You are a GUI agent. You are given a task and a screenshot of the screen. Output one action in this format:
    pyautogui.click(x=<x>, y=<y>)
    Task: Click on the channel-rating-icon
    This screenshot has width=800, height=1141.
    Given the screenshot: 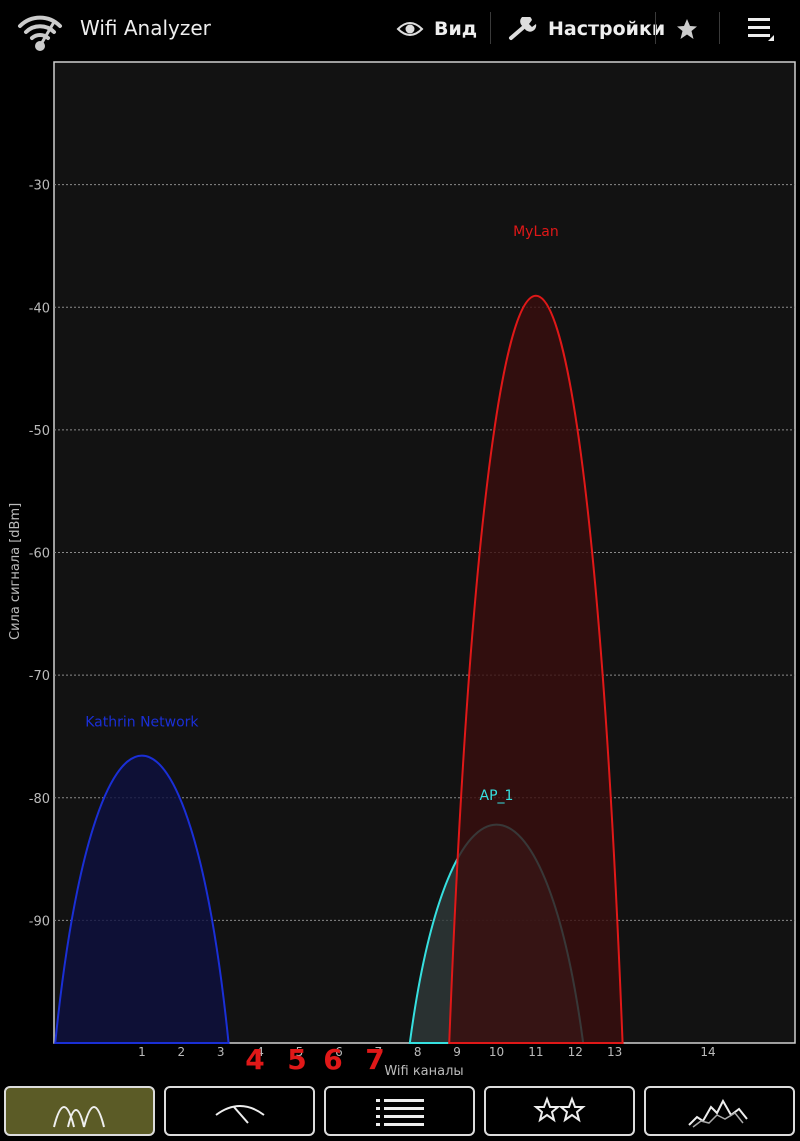 What is the action you would take?
    pyautogui.click(x=559, y=1109)
    